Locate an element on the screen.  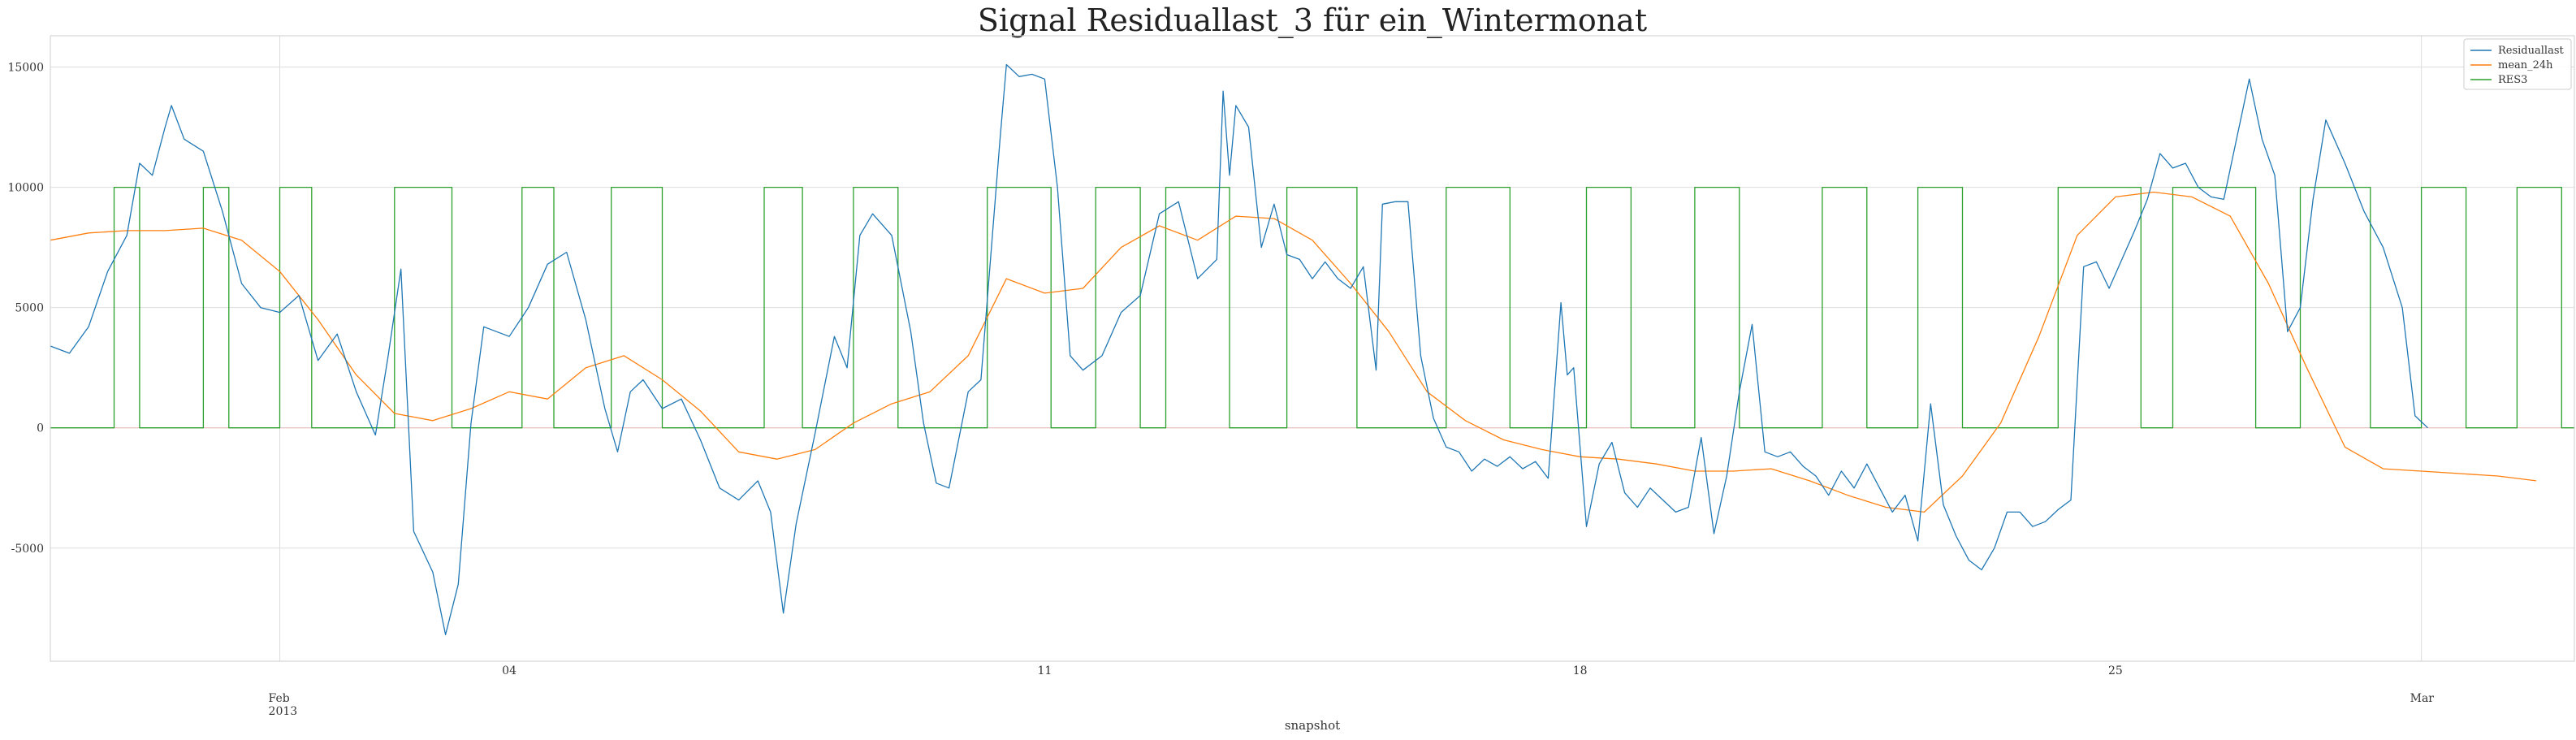
legend-box is located at coordinates (2517, 64).